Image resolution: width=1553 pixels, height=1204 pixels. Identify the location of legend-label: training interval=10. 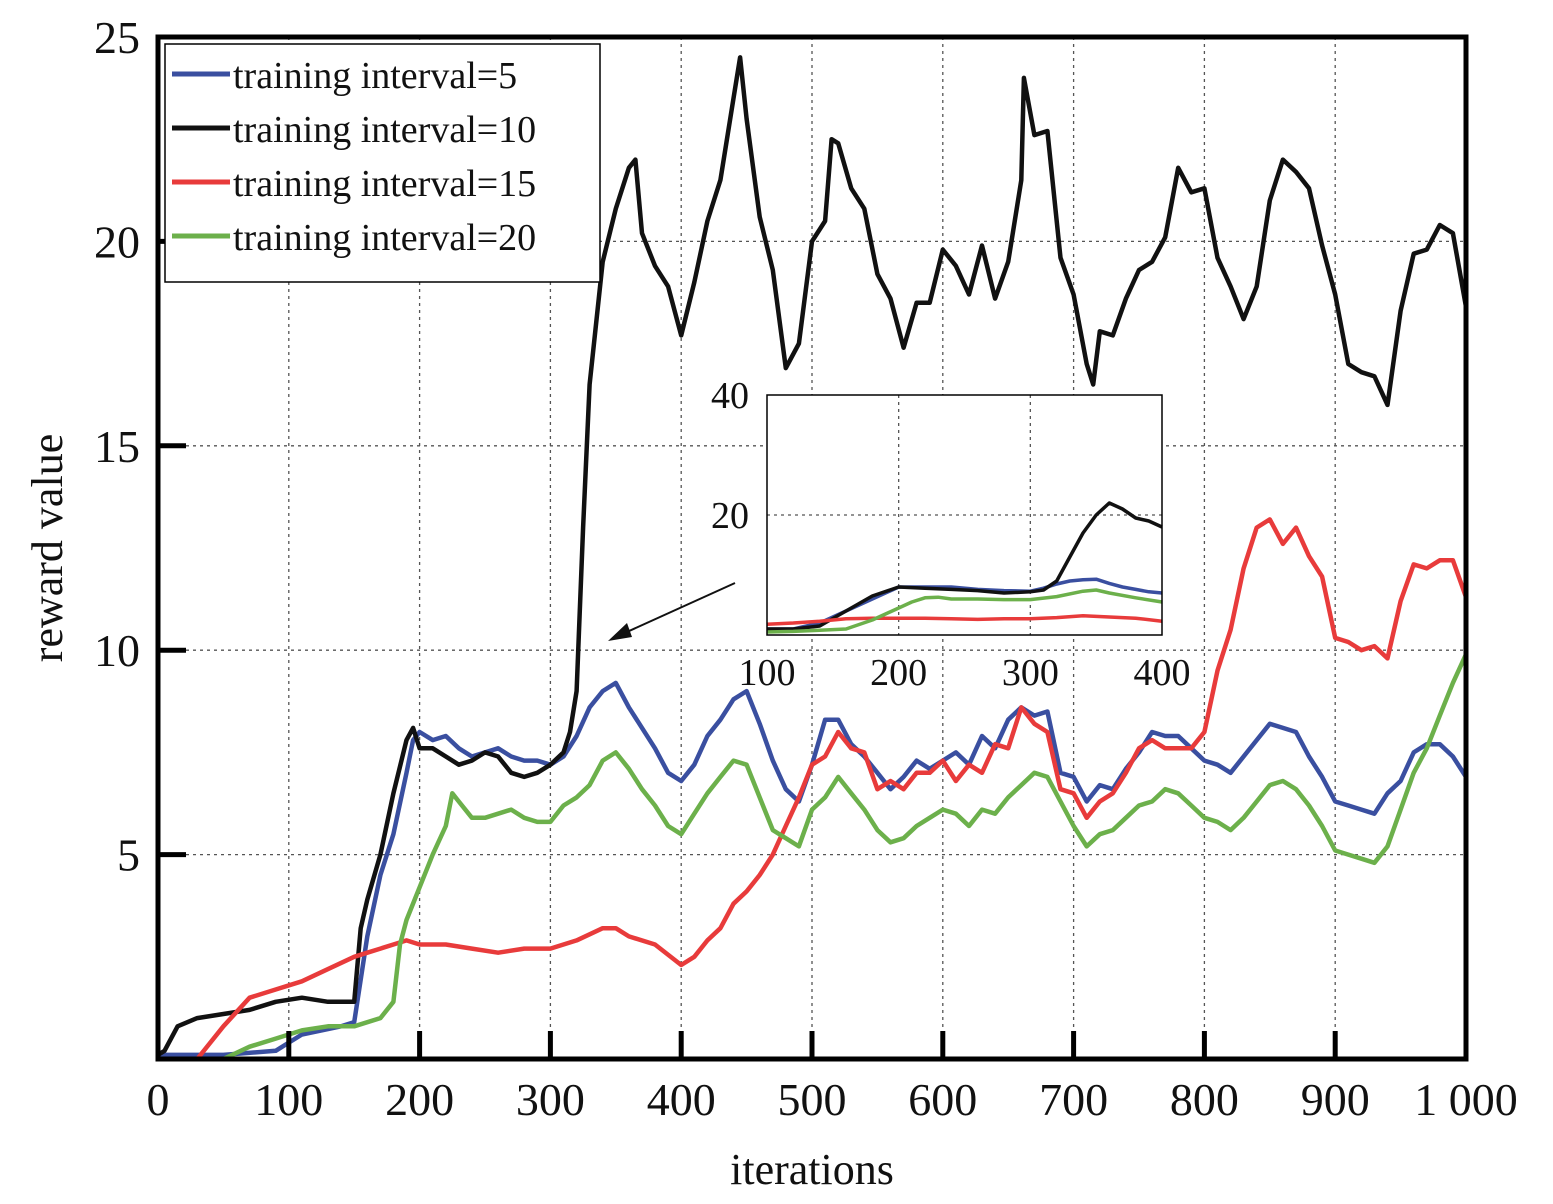
(384, 130).